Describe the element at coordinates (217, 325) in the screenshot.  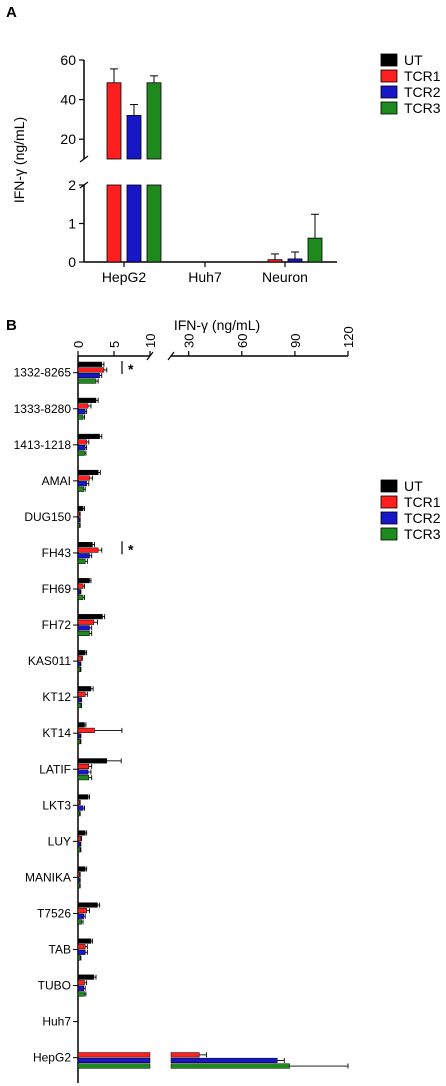
I see `x-axis-label: IFN-γ (ng/mL)` at that location.